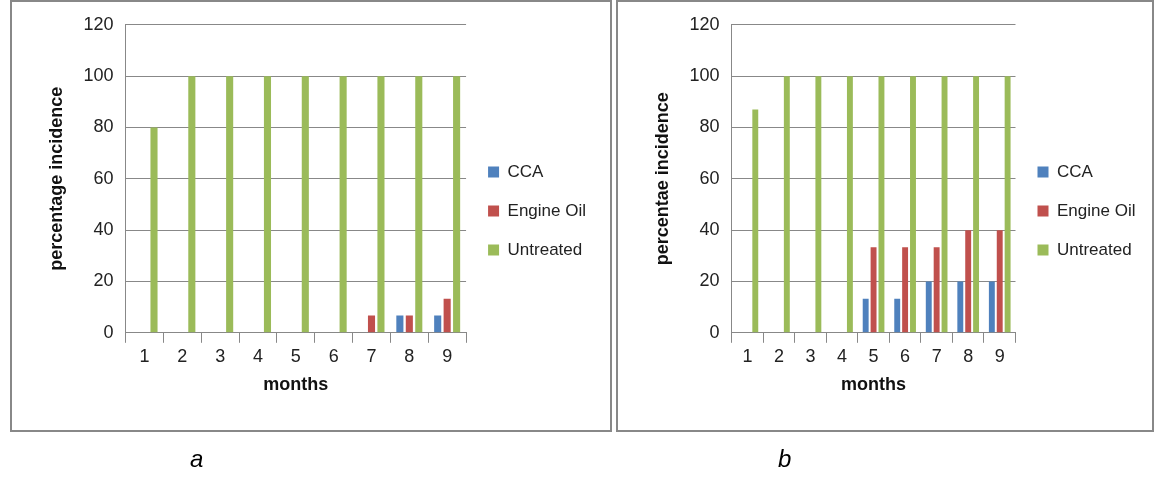 The height and width of the screenshot is (480, 1154). What do you see at coordinates (661, 179) in the screenshot?
I see `y-axis-title: percentae incidence` at bounding box center [661, 179].